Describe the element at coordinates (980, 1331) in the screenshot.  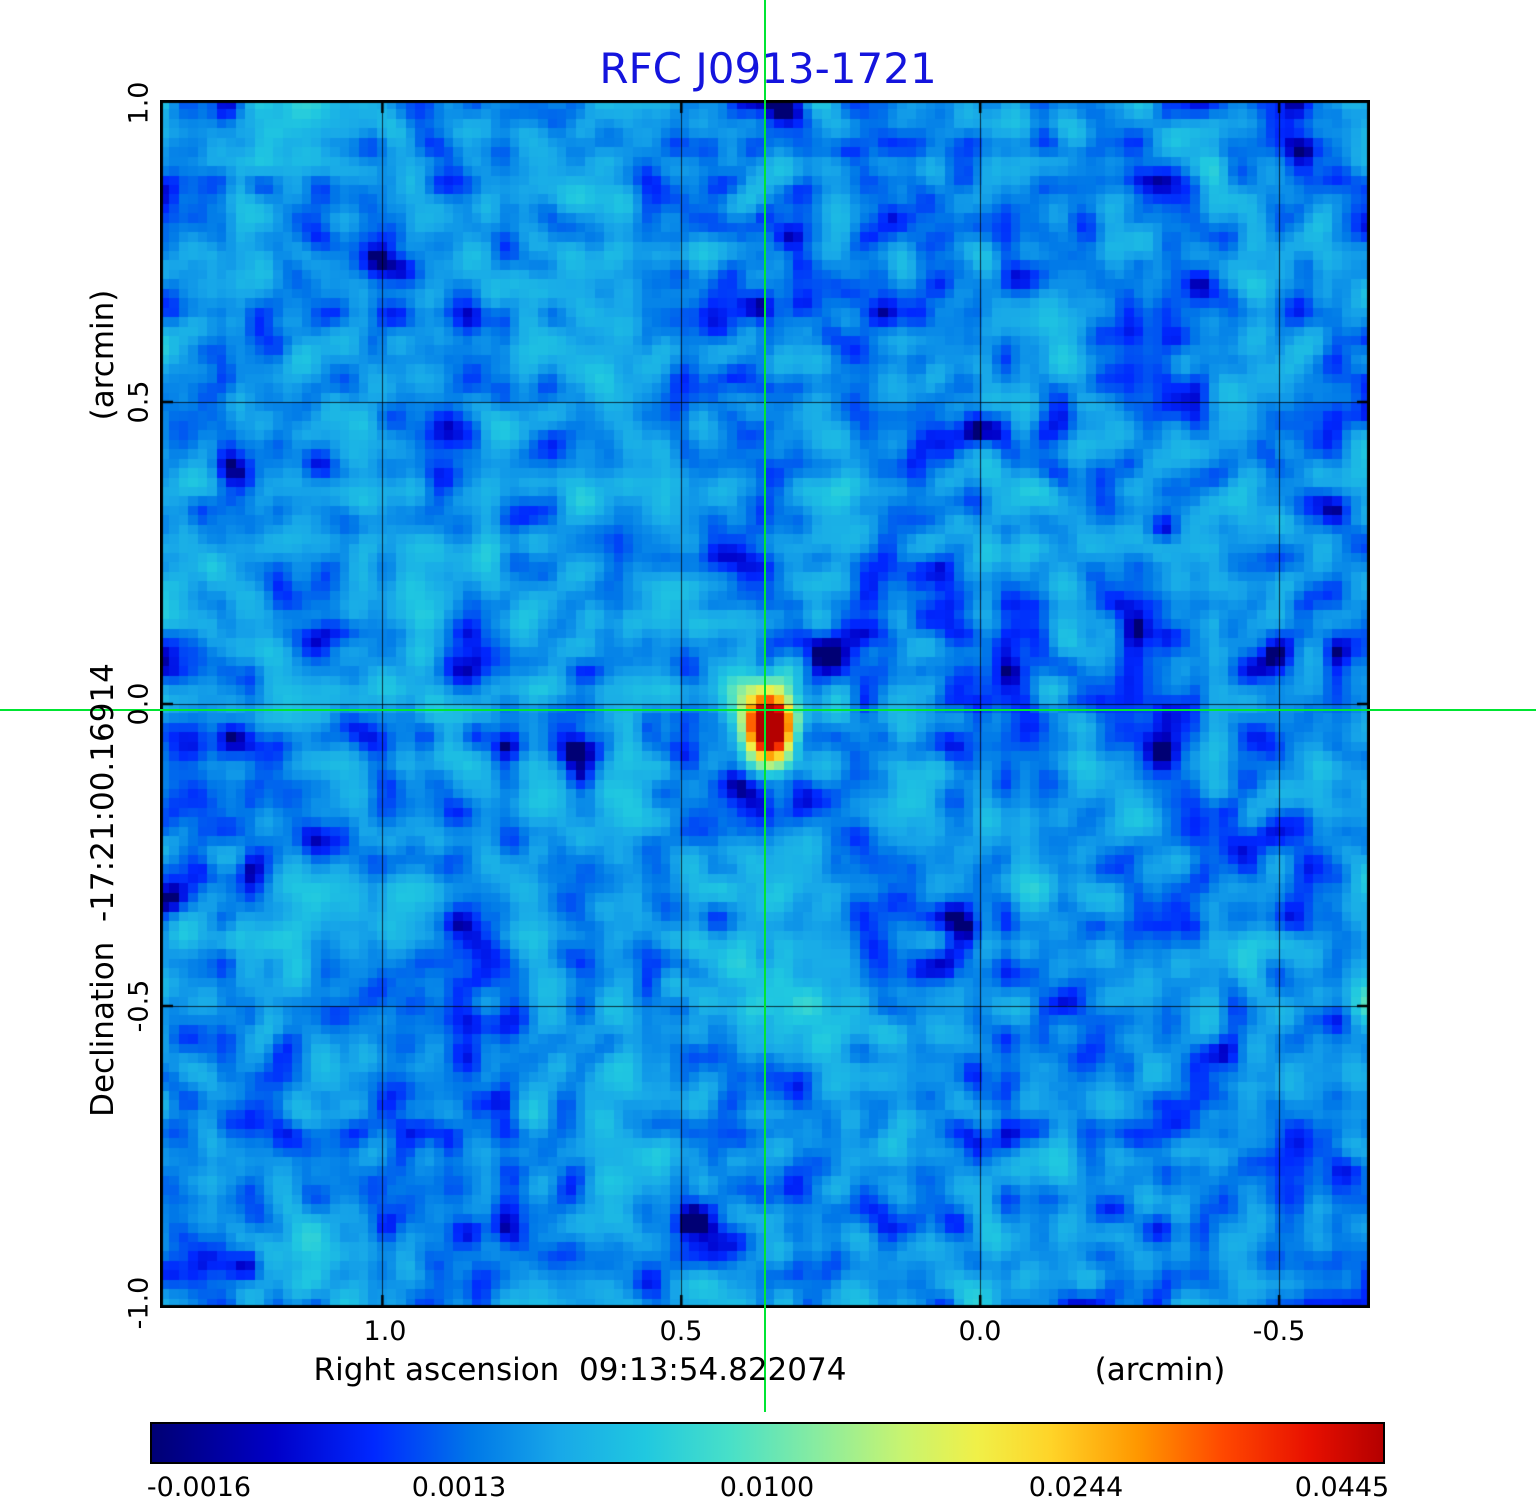
I see `x-tick-label: 0.0` at that location.